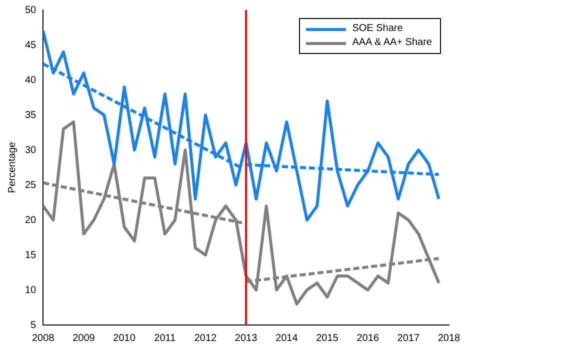 The height and width of the screenshot is (347, 567). What do you see at coordinates (12, 167) in the screenshot?
I see `y-axis-title: Percentage` at bounding box center [12, 167].